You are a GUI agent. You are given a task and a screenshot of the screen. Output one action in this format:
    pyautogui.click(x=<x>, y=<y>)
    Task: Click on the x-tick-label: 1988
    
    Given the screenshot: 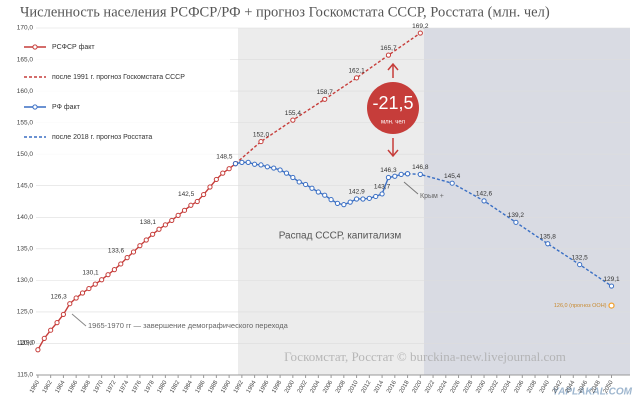 What is the action you would take?
    pyautogui.click(x=214, y=386)
    